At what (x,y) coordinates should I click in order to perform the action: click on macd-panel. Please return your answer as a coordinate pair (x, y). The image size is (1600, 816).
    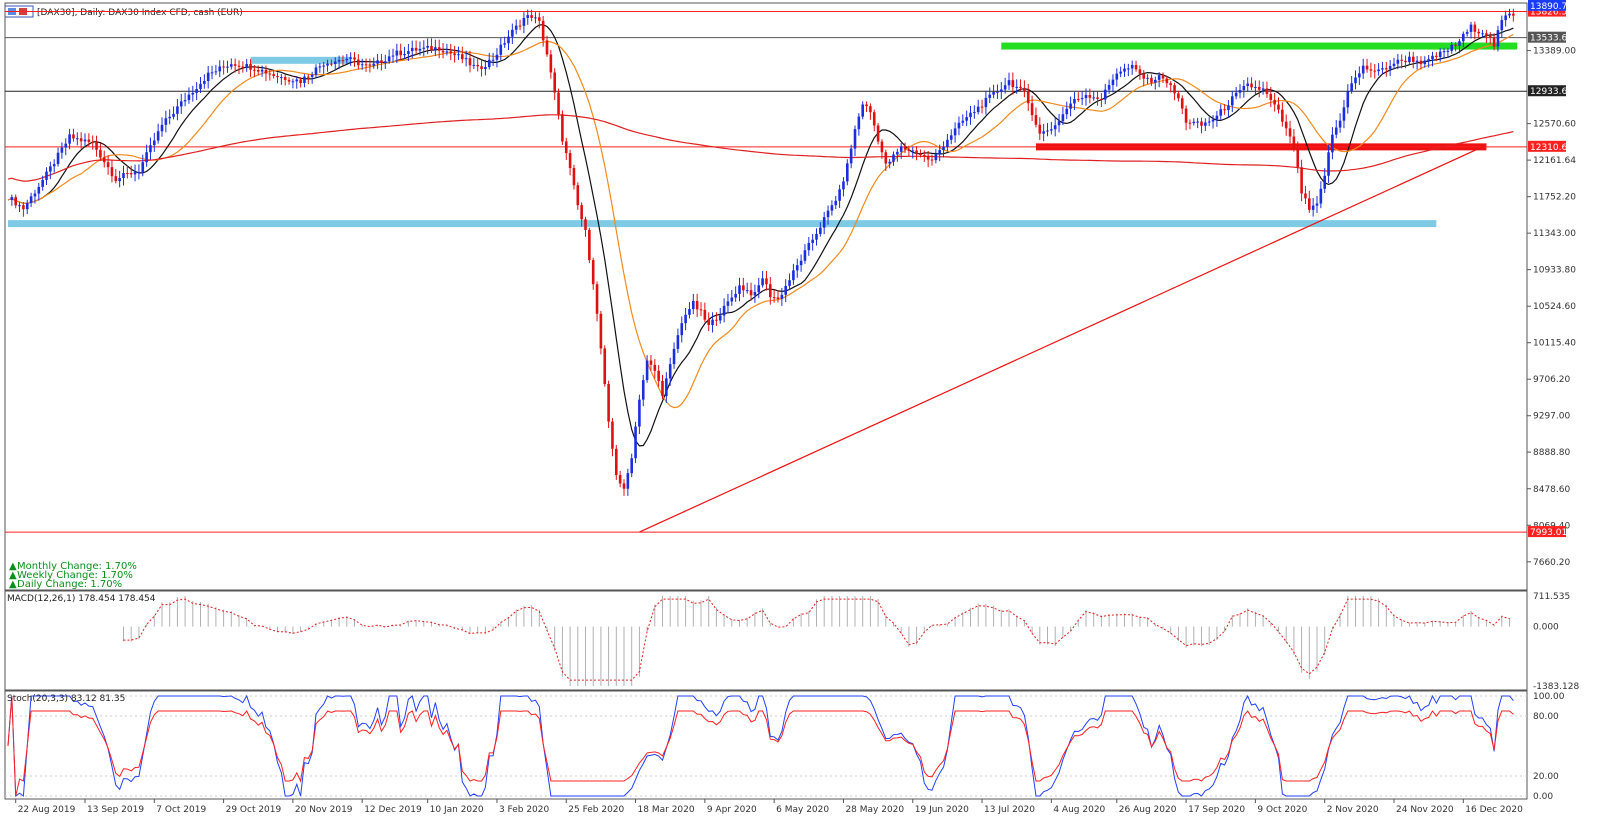
    Looking at the image, I should click on (766, 640).